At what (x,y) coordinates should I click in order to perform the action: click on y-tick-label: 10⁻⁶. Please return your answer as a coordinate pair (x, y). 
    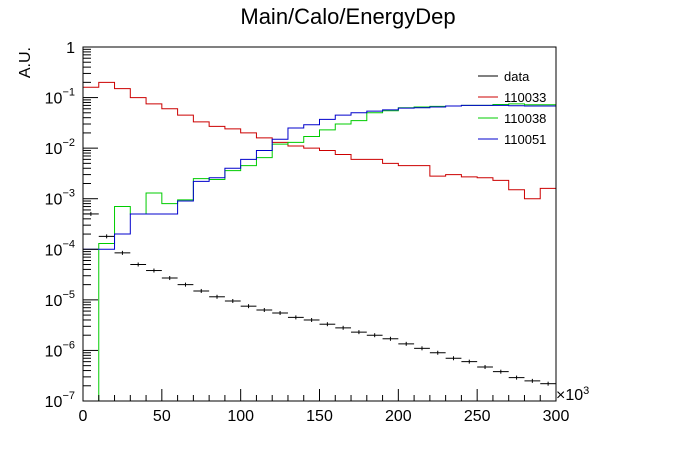
    Looking at the image, I should click on (60, 349).